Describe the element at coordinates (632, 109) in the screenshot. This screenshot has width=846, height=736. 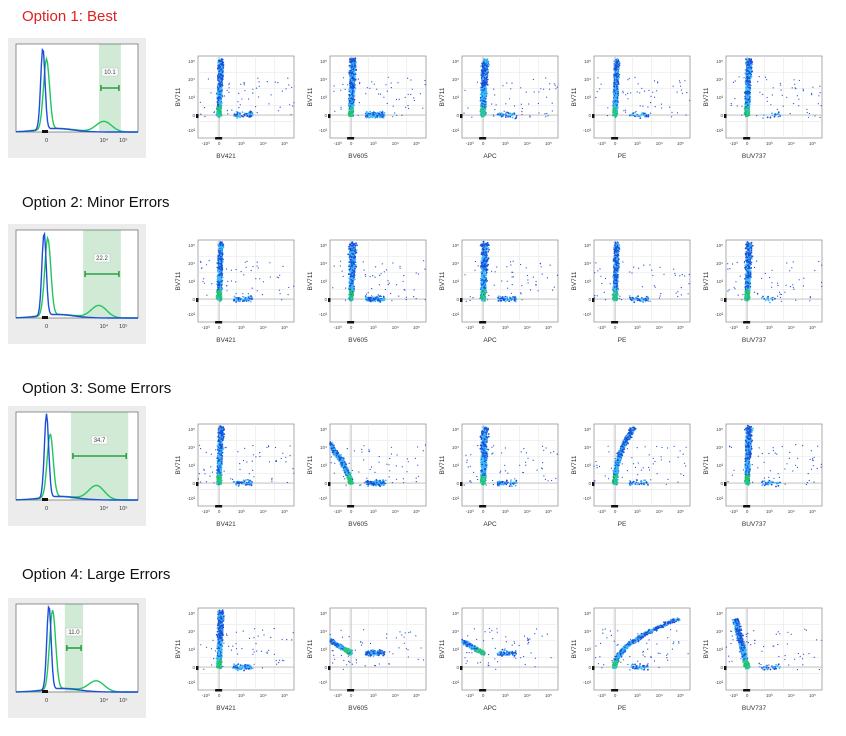
I see `option-1-plot-4: 10⁵ 10⁴ 10³ 0 -10³ -10³ 0 10³ 10⁴ 10⁵ PE BV711` at that location.